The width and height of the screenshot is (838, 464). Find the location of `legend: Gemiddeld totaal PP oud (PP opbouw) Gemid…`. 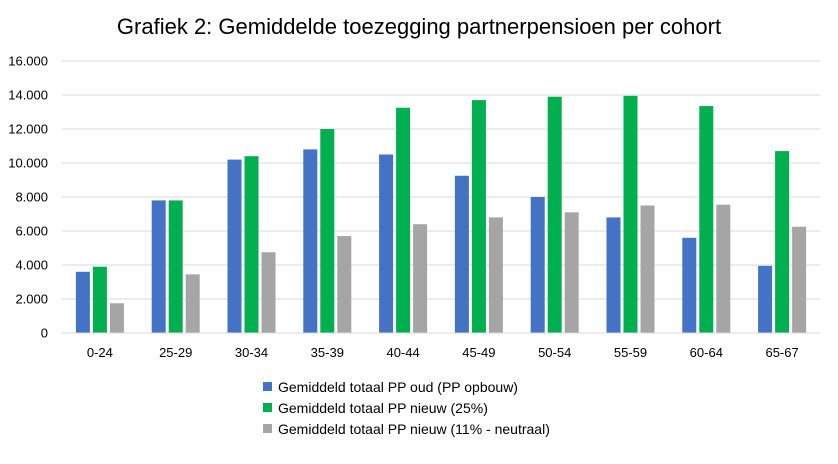

legend: Gemiddeld totaal PP oud (PP opbouw) Gemid… is located at coordinates (406, 407).